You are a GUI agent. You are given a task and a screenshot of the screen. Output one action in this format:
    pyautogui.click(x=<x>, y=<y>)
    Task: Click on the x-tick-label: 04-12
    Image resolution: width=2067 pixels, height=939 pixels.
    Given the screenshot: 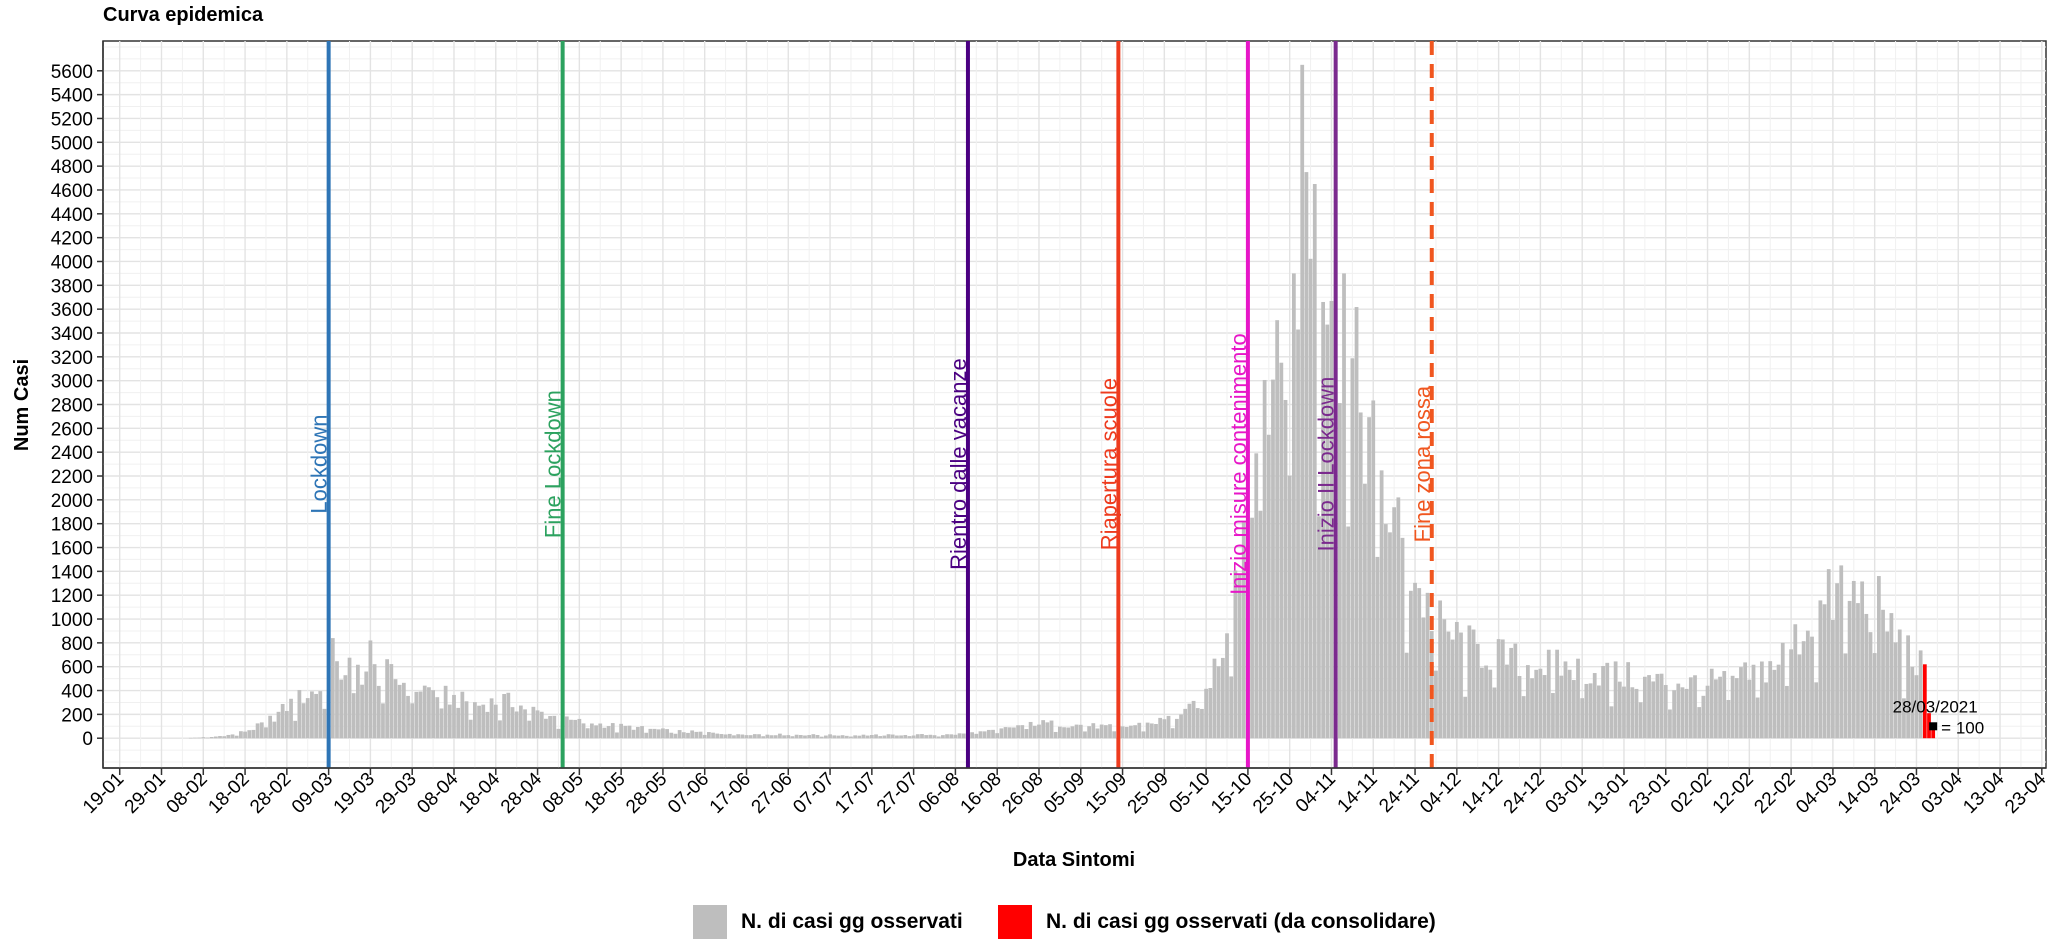 What is the action you would take?
    pyautogui.click(x=1440, y=793)
    